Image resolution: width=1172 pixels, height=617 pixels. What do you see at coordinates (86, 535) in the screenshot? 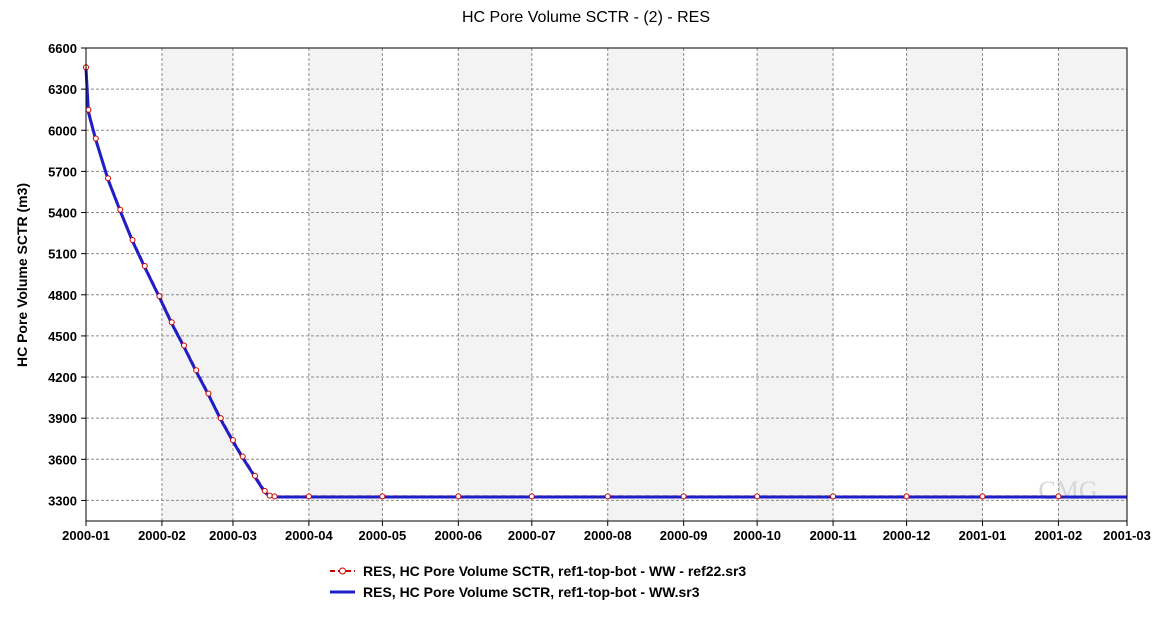
I see `x-tick-label: 2000-01` at bounding box center [86, 535].